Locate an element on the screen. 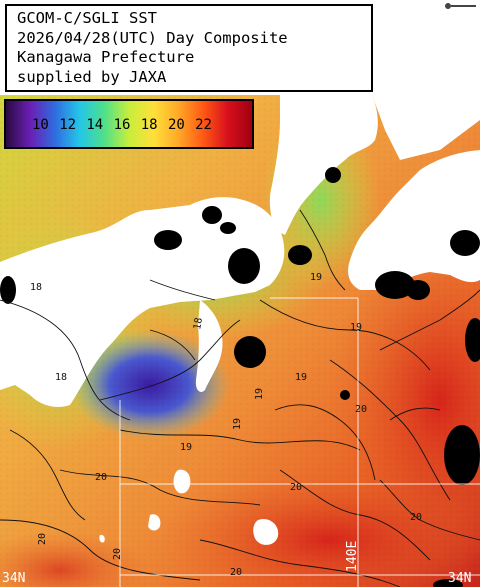 The width and height of the screenshot is (480, 587). latitude-label: 34N is located at coordinates (13, 578).